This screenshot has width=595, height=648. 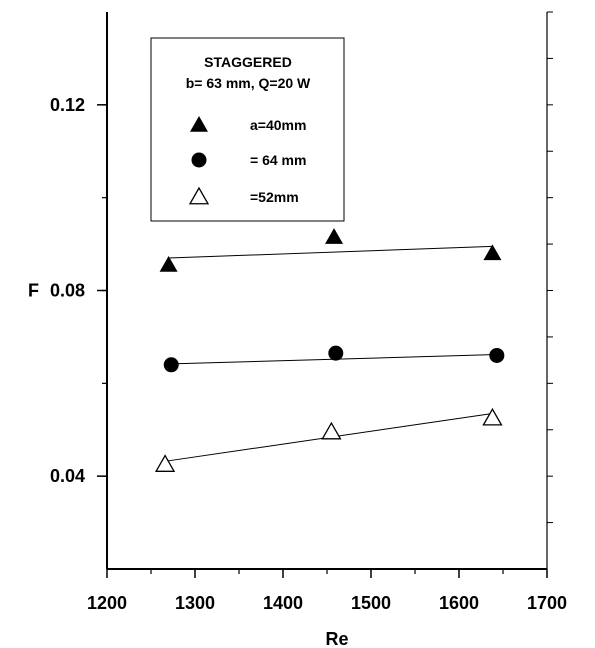 What do you see at coordinates (67, 291) in the screenshot?
I see `y-tick-label: 0.08` at bounding box center [67, 291].